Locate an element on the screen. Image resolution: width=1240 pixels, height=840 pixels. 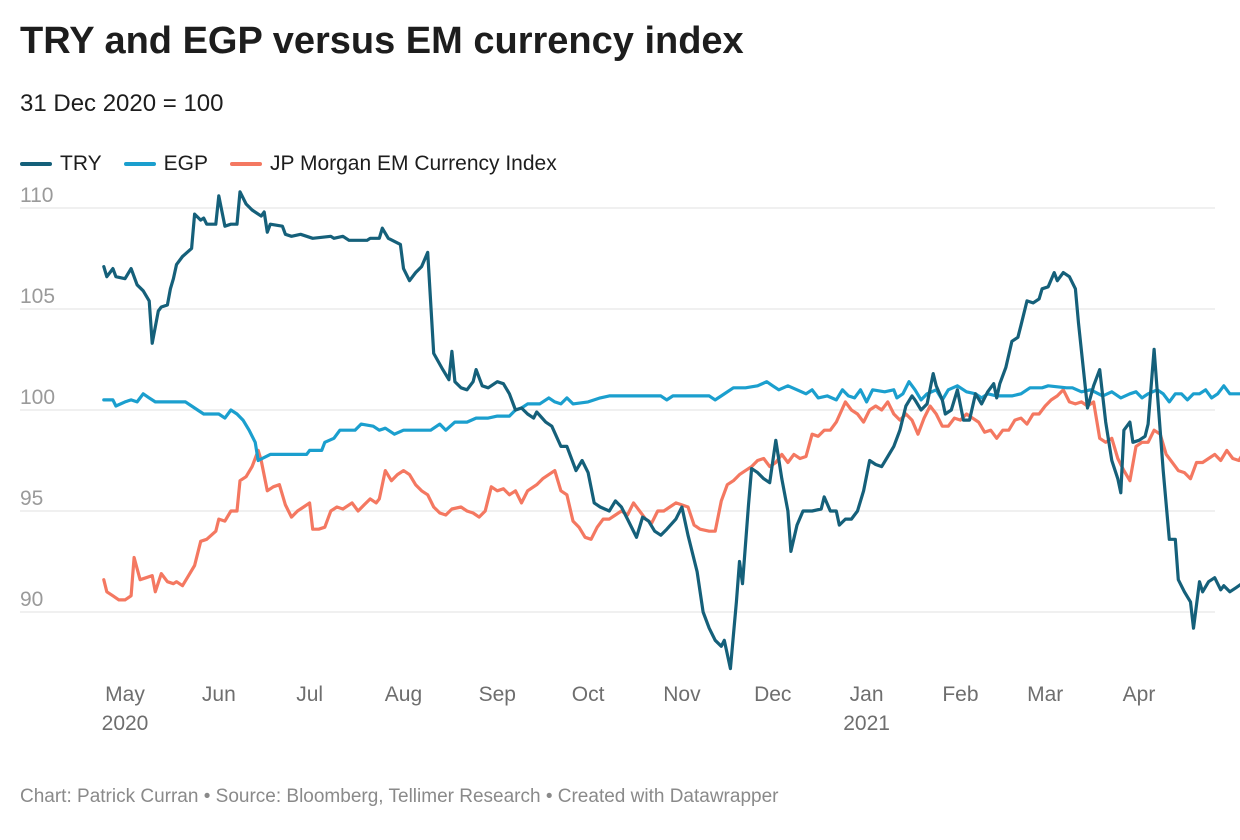
x-tick-label-mar: Mar is located at coordinates (1045, 694).